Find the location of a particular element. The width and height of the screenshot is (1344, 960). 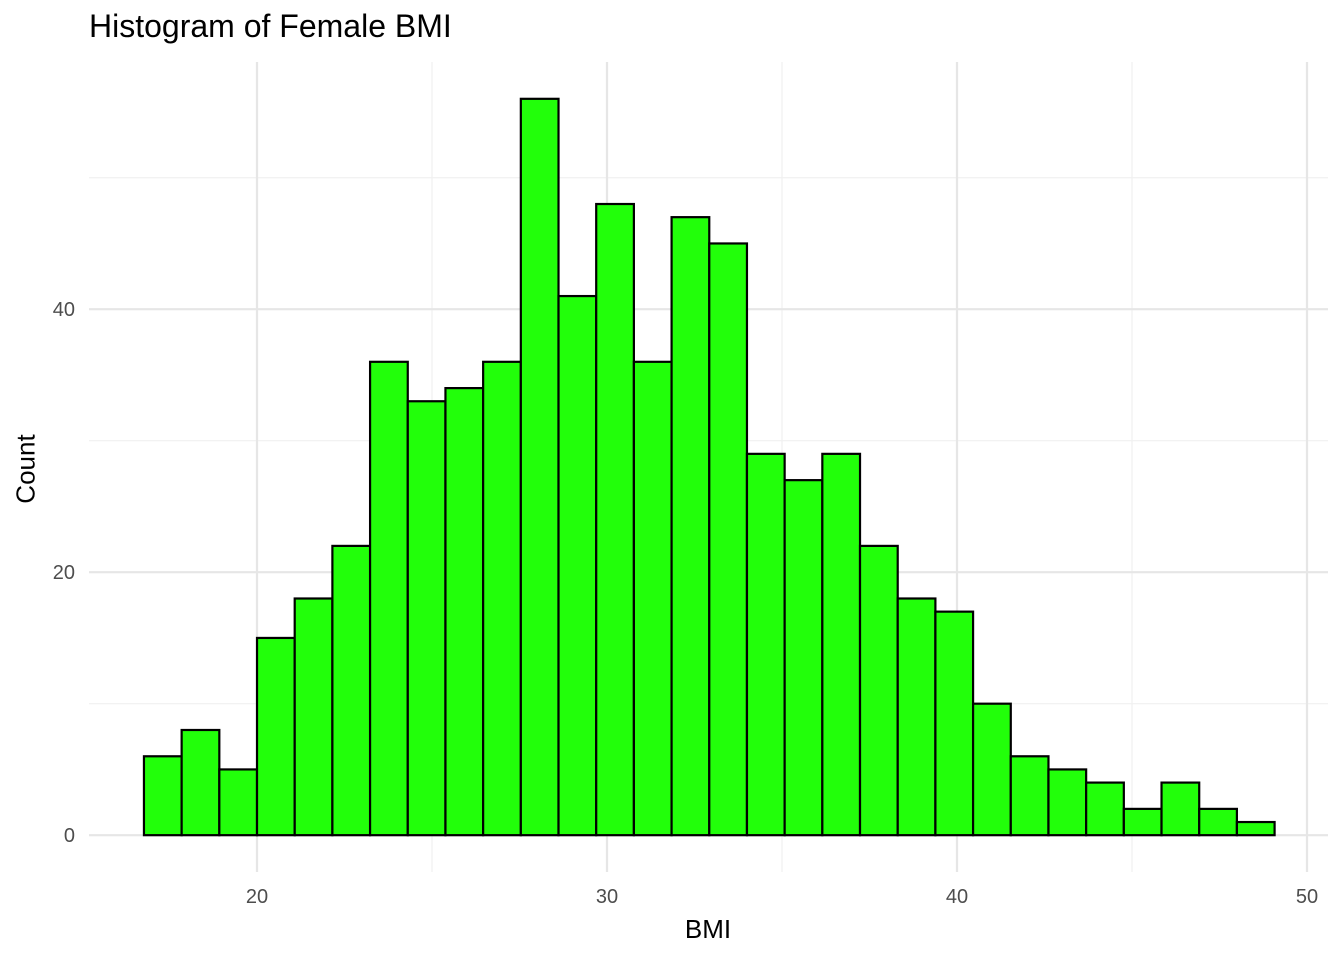

x-tick-label: 30 is located at coordinates (607, 897).